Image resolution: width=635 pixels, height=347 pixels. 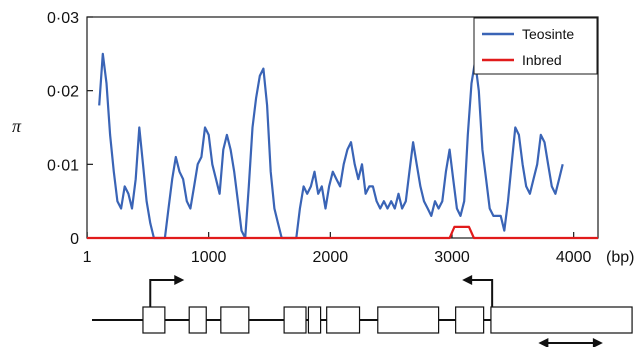 What do you see at coordinates (452, 257) in the screenshot?
I see `x-tick-label: 3000` at bounding box center [452, 257].